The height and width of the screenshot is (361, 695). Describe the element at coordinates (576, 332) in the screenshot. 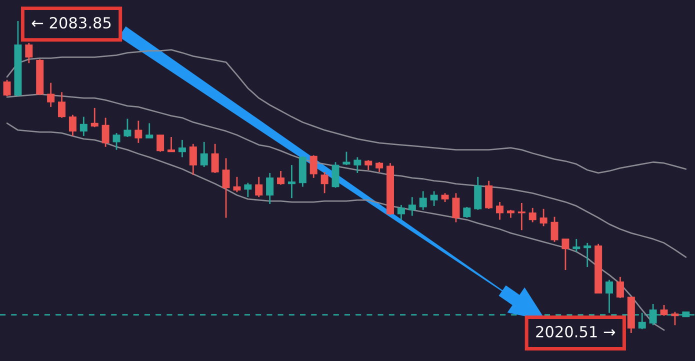

I see `annotation: 2020.51 →` at that location.